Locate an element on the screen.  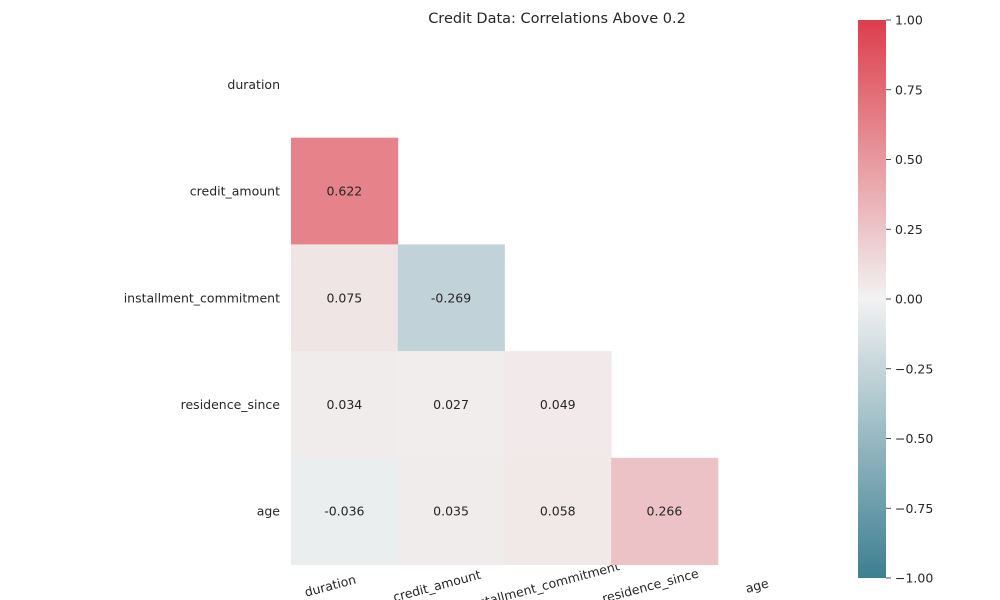
heatmap-cell-credit_amount-duration is located at coordinates (345, 191).